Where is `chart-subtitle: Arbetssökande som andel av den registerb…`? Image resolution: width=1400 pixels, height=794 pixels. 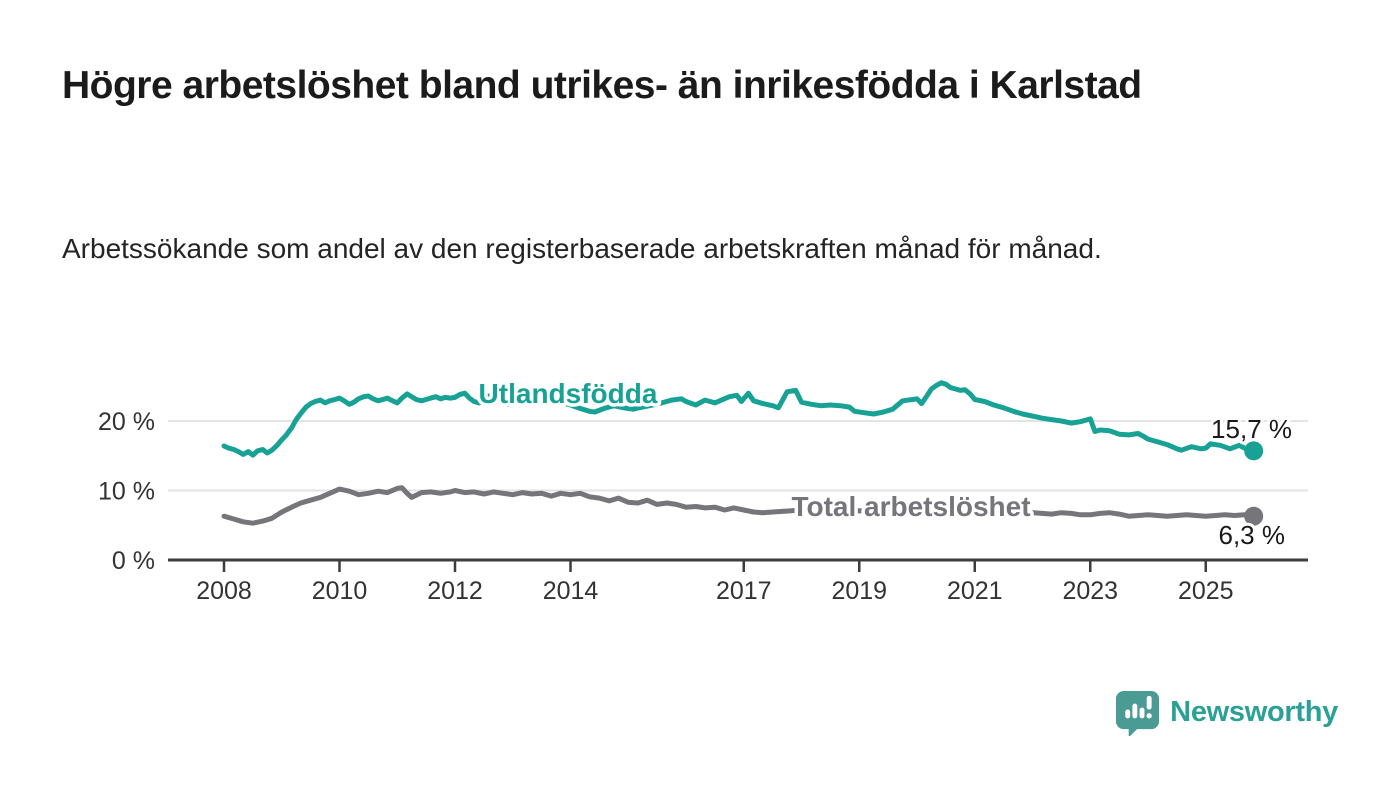
chart-subtitle: Arbetssökande som andel av den registerb… is located at coordinates (582, 248).